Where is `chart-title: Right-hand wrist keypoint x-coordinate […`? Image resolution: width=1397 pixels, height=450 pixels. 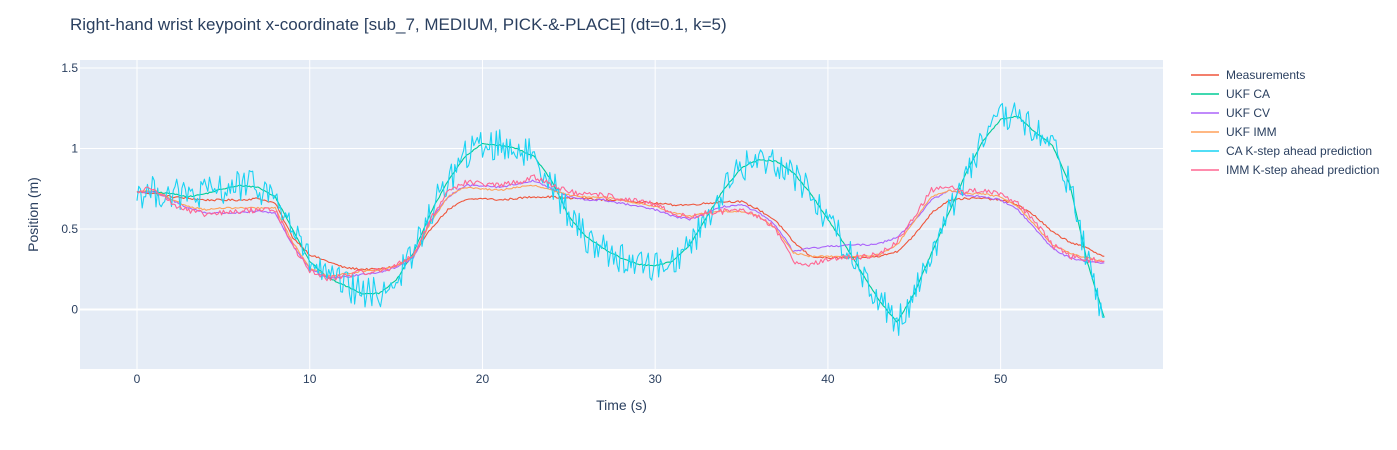 chart-title: Right-hand wrist keypoint x-coordinate [… is located at coordinates (398, 24).